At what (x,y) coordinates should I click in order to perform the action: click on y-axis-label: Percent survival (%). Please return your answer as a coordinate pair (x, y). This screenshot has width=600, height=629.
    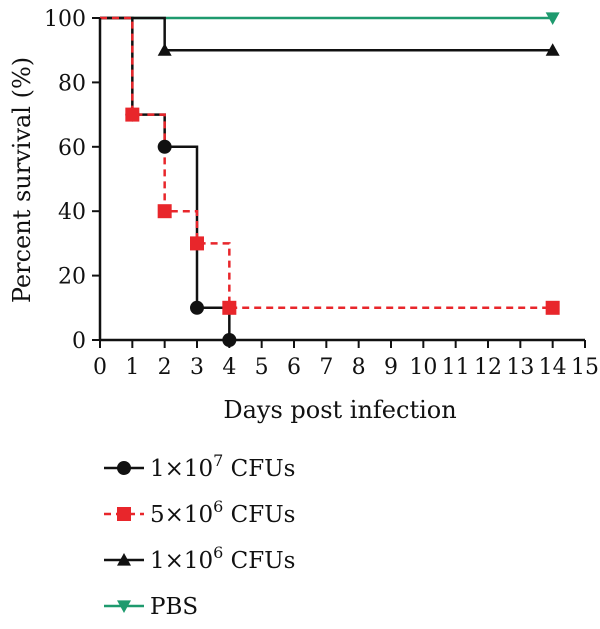
    Looking at the image, I should click on (22, 180).